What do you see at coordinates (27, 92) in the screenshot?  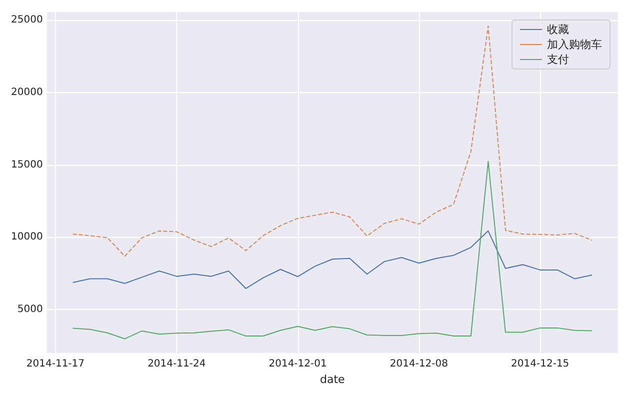 I see `y-tick-label: 20000` at bounding box center [27, 92].